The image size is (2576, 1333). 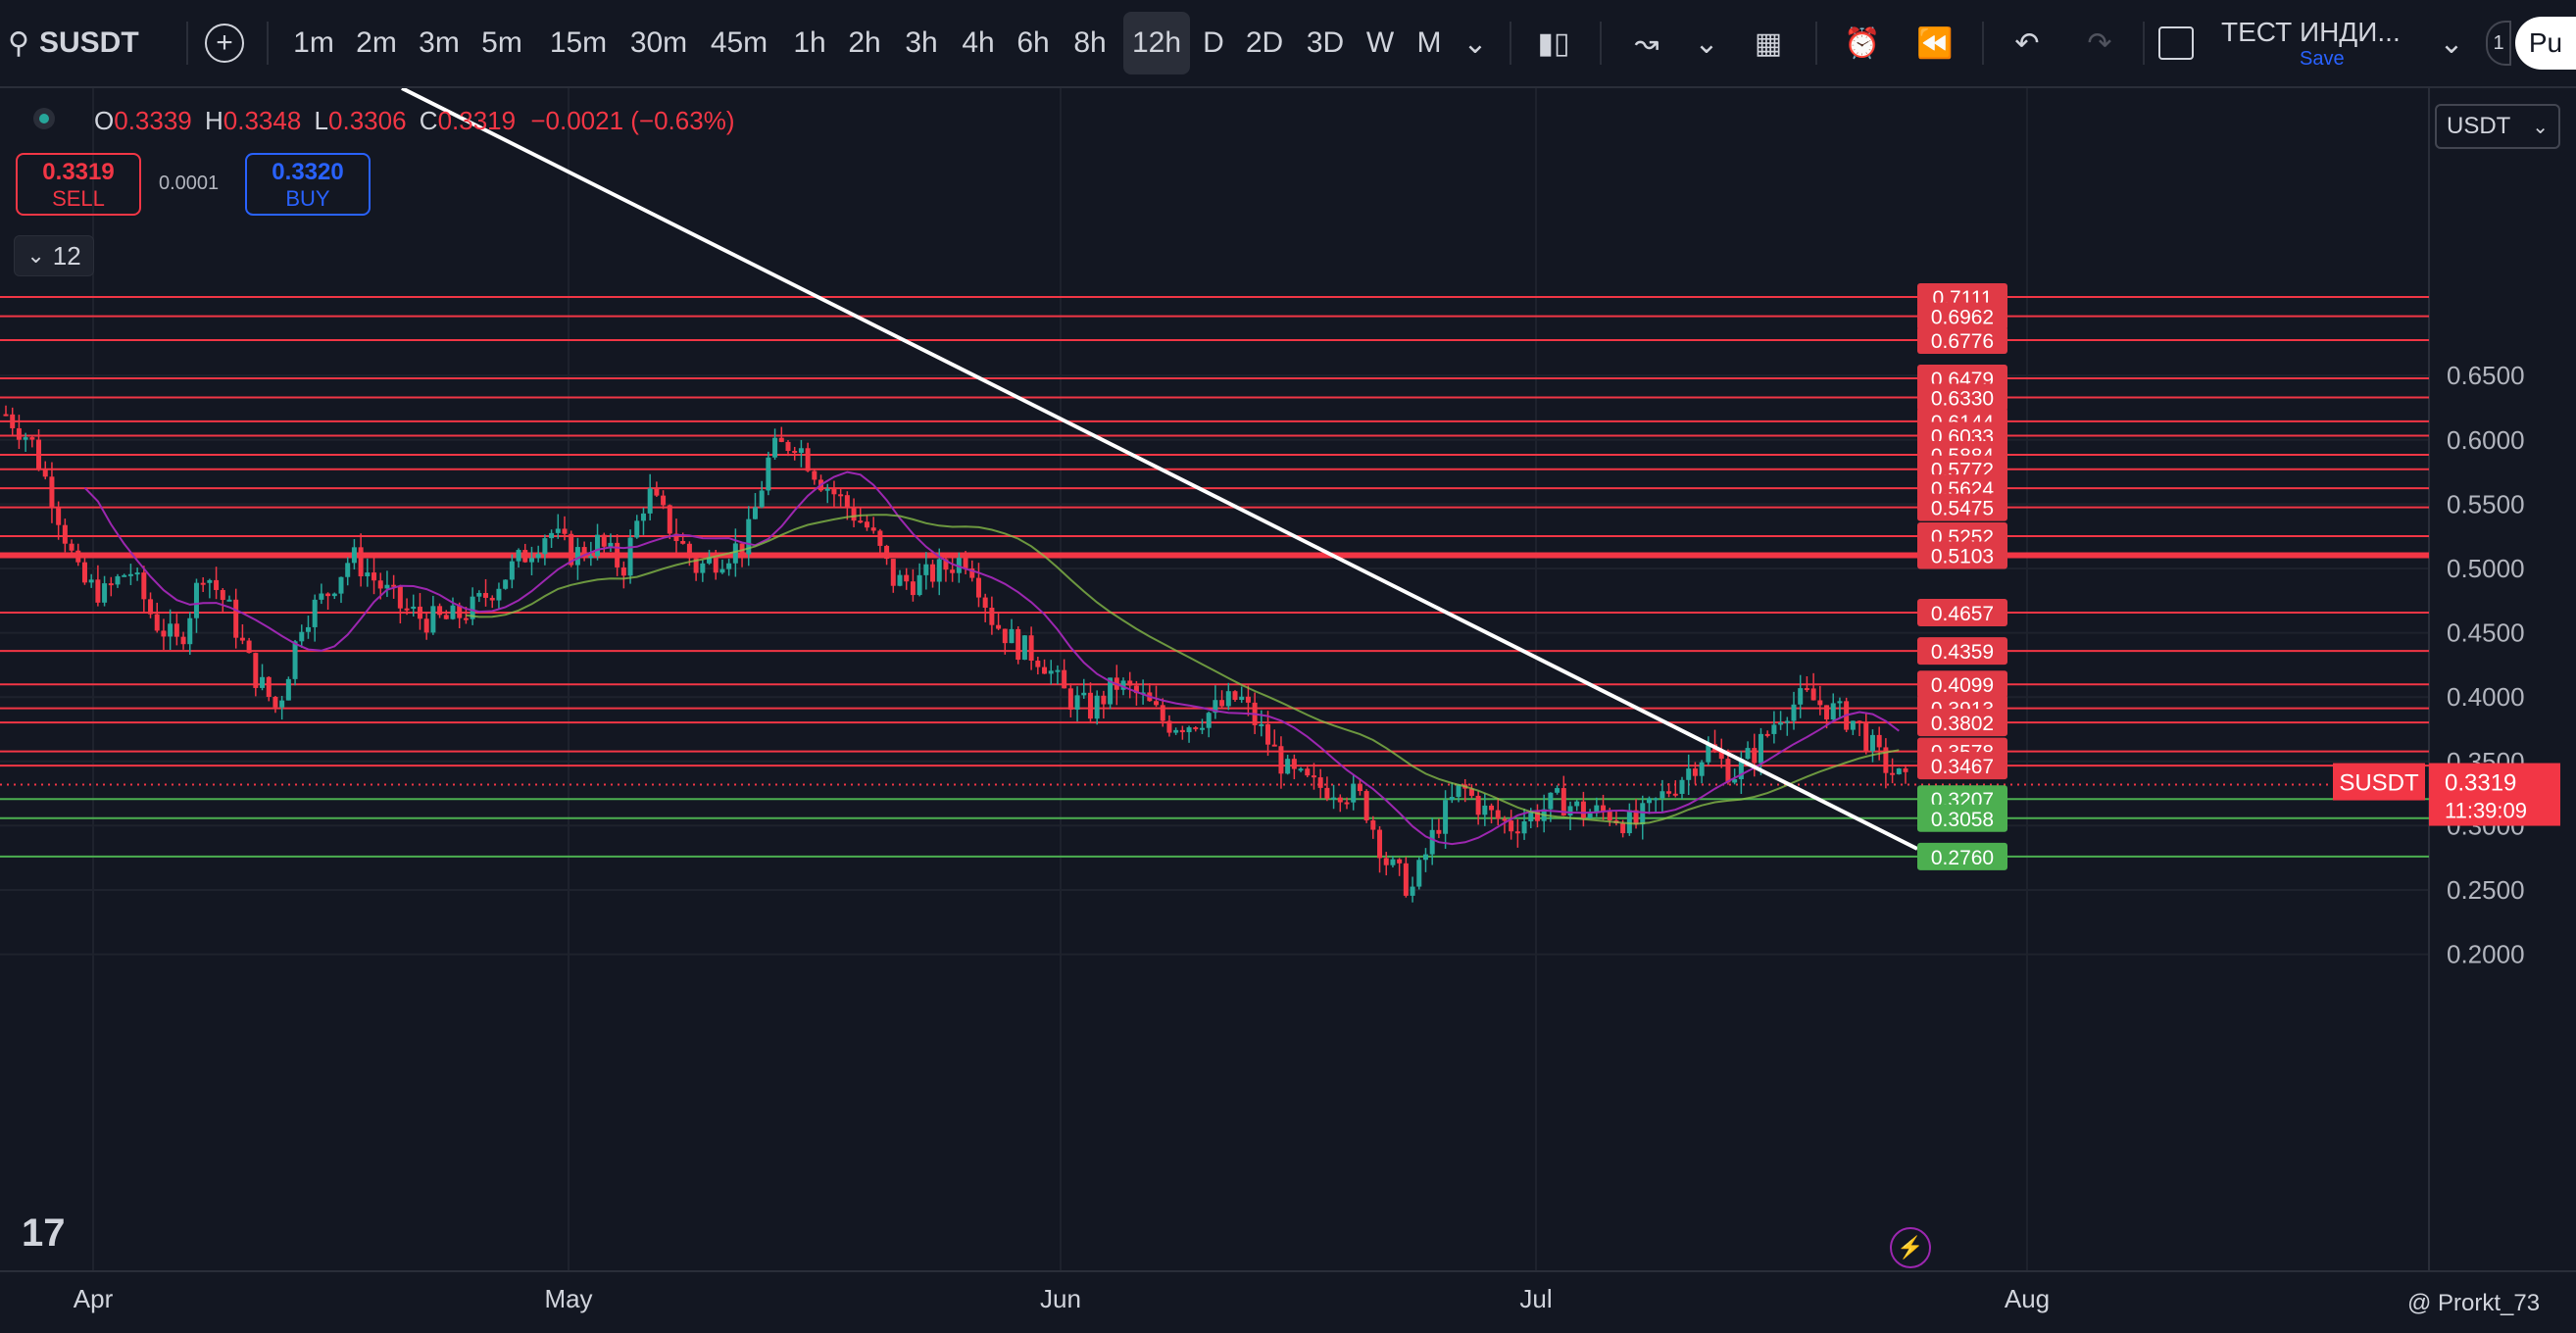 What do you see at coordinates (2099, 43) in the screenshot?
I see `redo-button: ↷` at bounding box center [2099, 43].